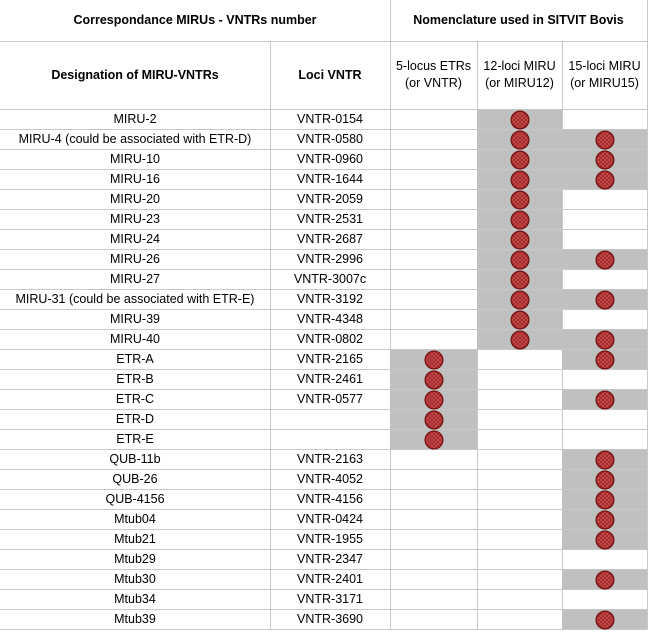  What do you see at coordinates (135, 440) in the screenshot?
I see `designation: ETR-E` at bounding box center [135, 440].